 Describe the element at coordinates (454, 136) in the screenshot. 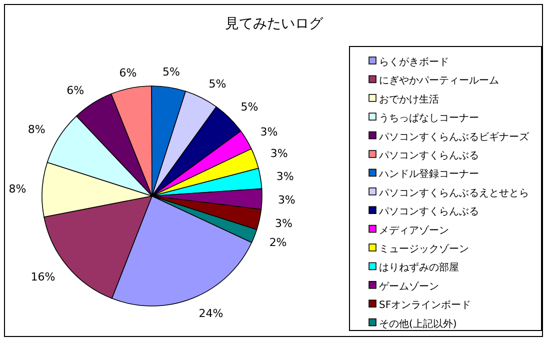

I see `legend-label: パソコンすくらんぶるビギナーズ` at that location.